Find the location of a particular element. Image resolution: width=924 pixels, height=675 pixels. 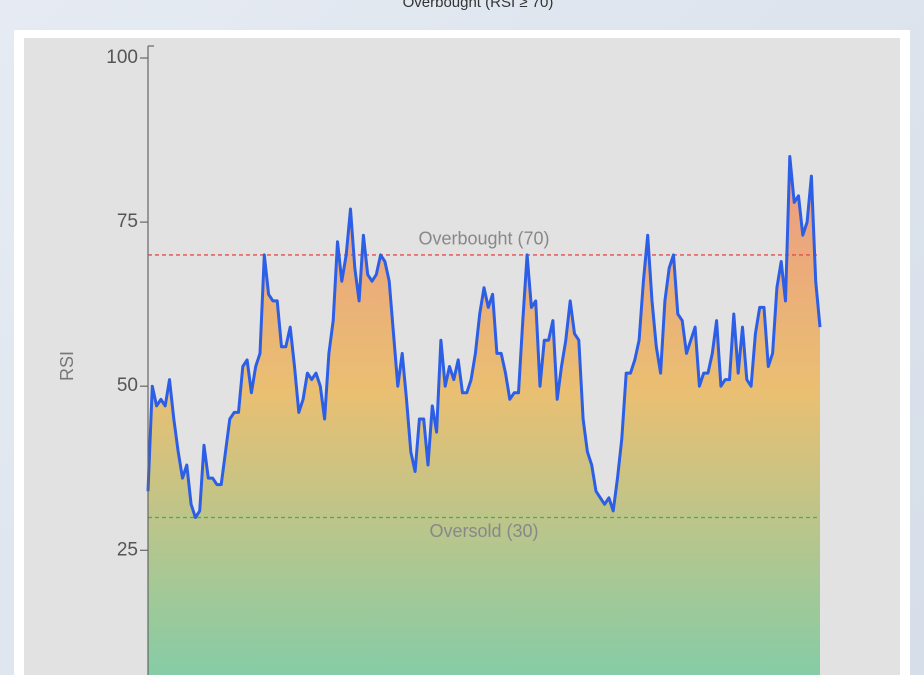

y-tick-label: 100 is located at coordinates (122, 57).